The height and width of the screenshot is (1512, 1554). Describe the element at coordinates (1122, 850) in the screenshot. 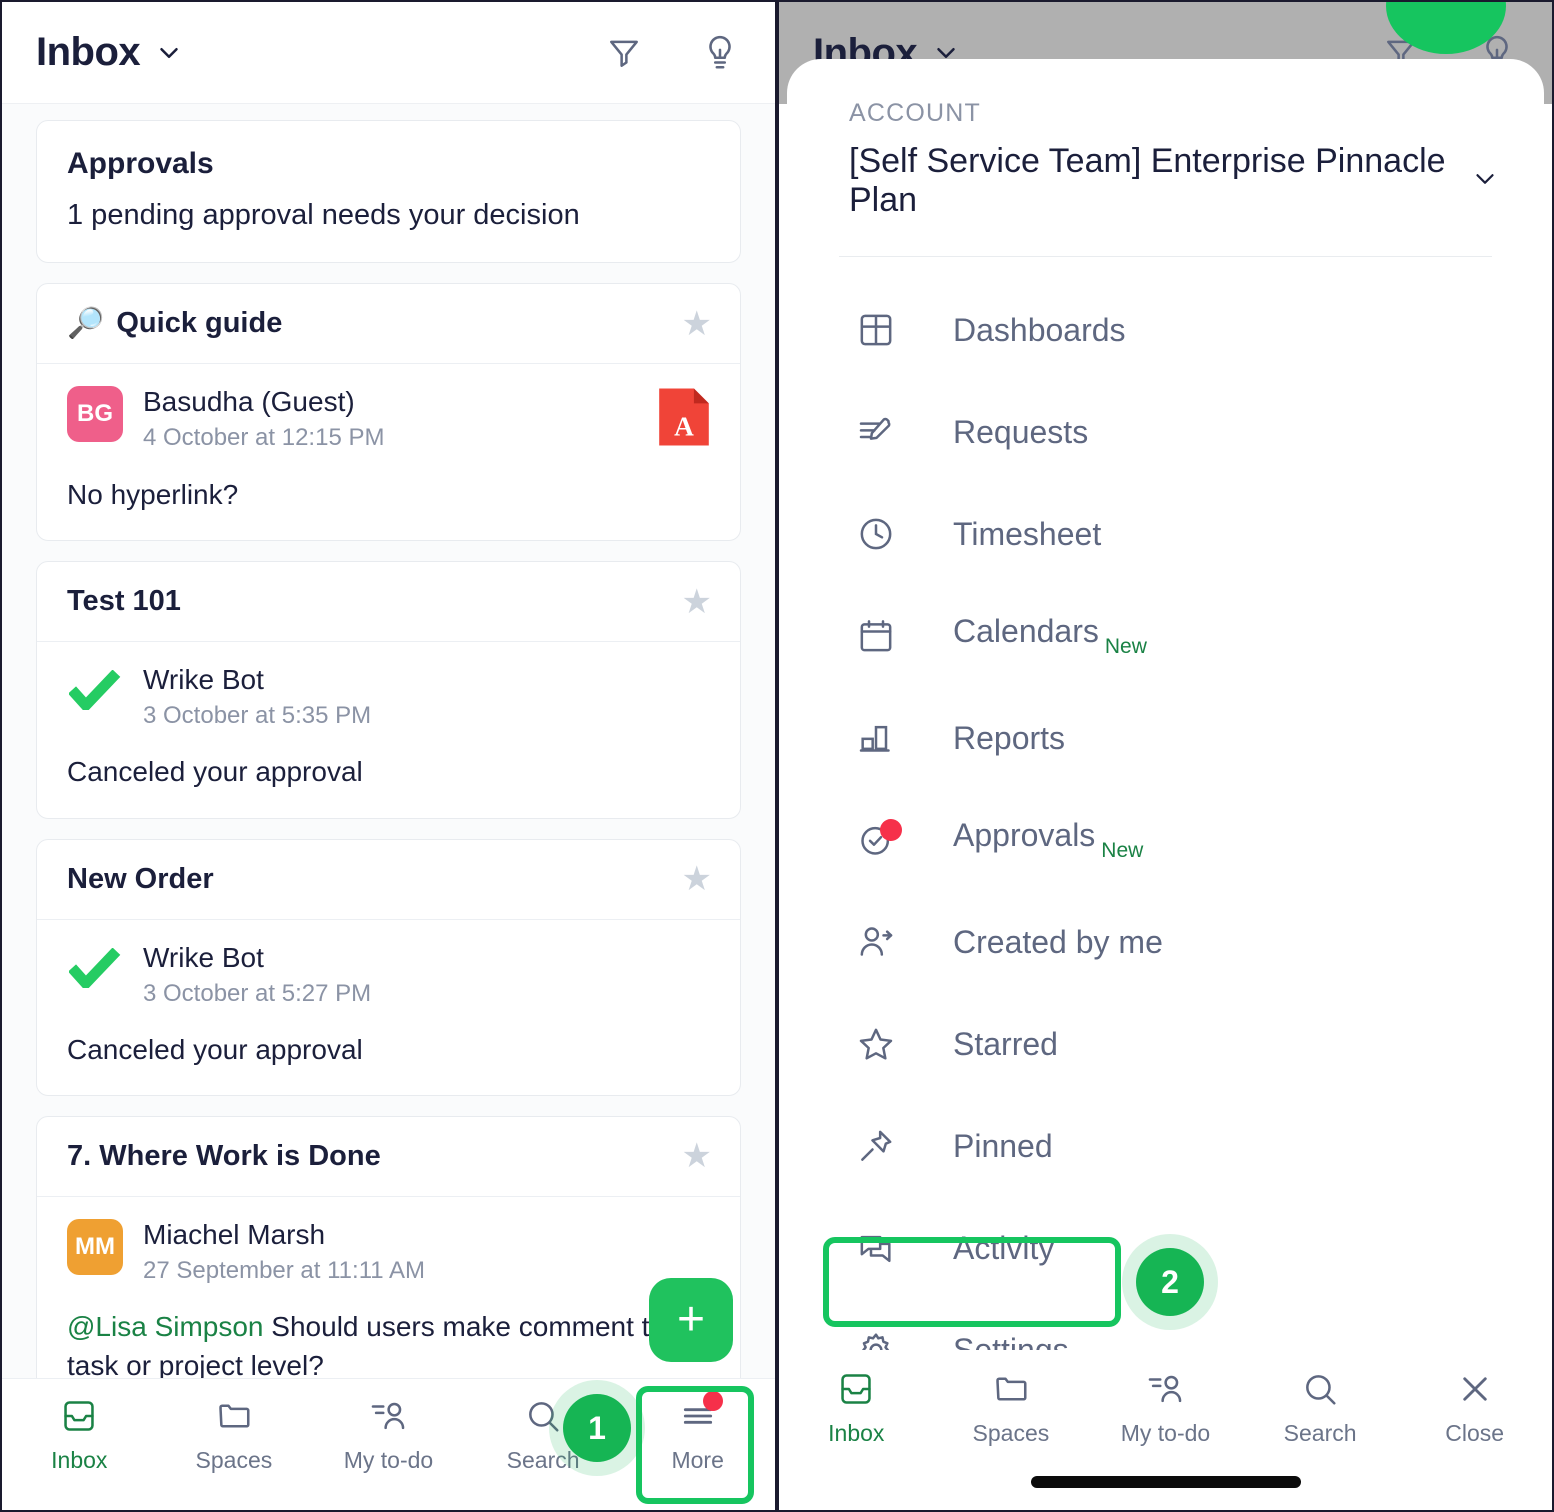

I see `new-badge: New` at that location.